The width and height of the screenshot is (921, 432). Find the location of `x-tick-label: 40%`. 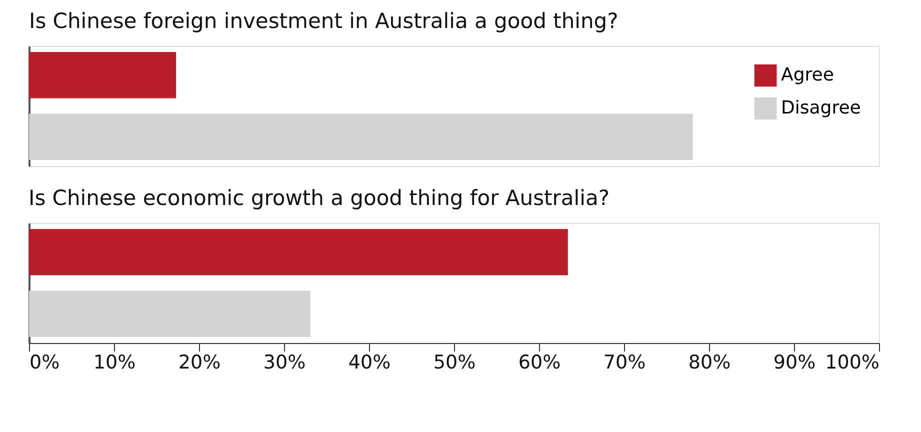

x-tick-label: 40% is located at coordinates (369, 363).